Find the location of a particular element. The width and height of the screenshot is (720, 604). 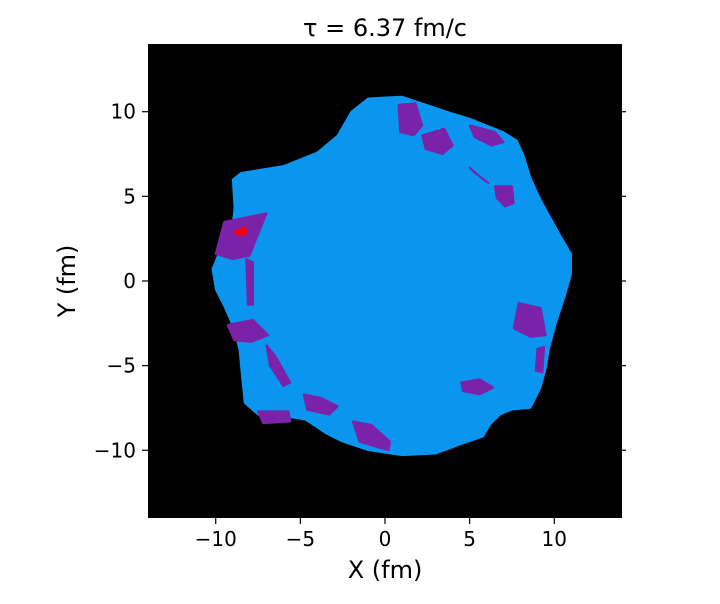

x-axis-label: X (fm) is located at coordinates (385, 570).